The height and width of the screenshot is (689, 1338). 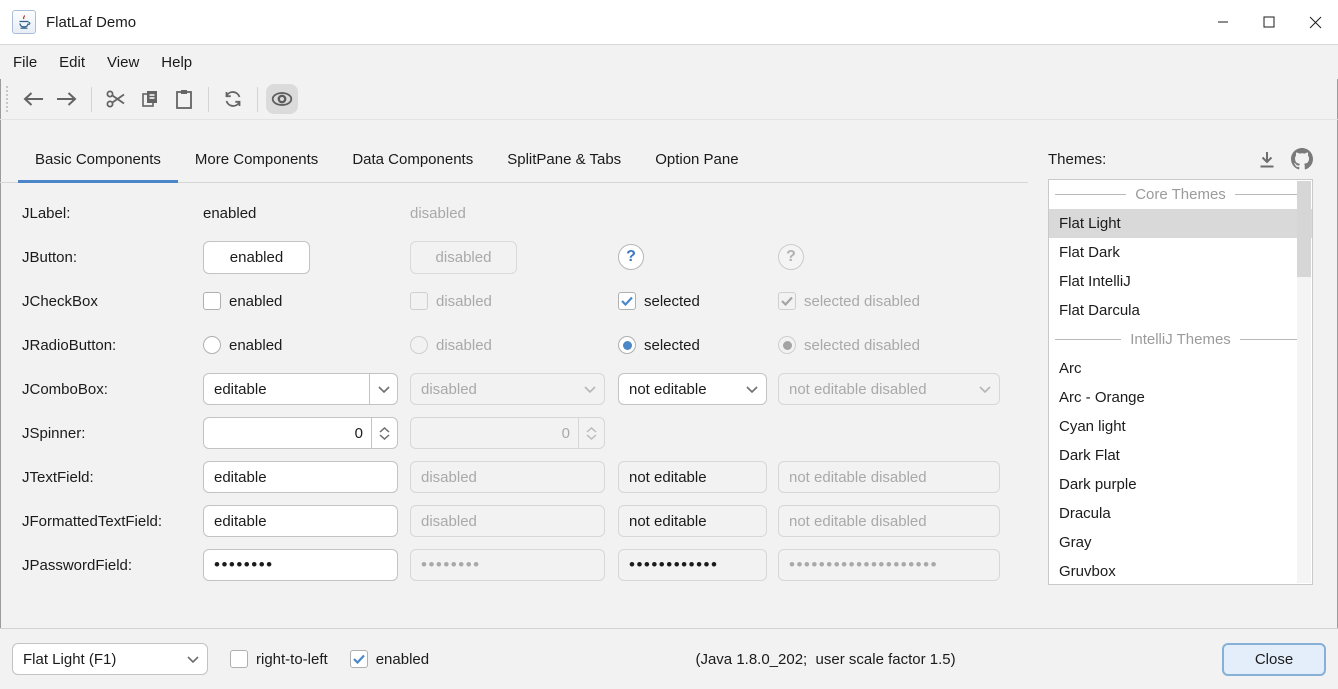 What do you see at coordinates (464, 345) in the screenshot?
I see `radio-label: disabled` at bounding box center [464, 345].